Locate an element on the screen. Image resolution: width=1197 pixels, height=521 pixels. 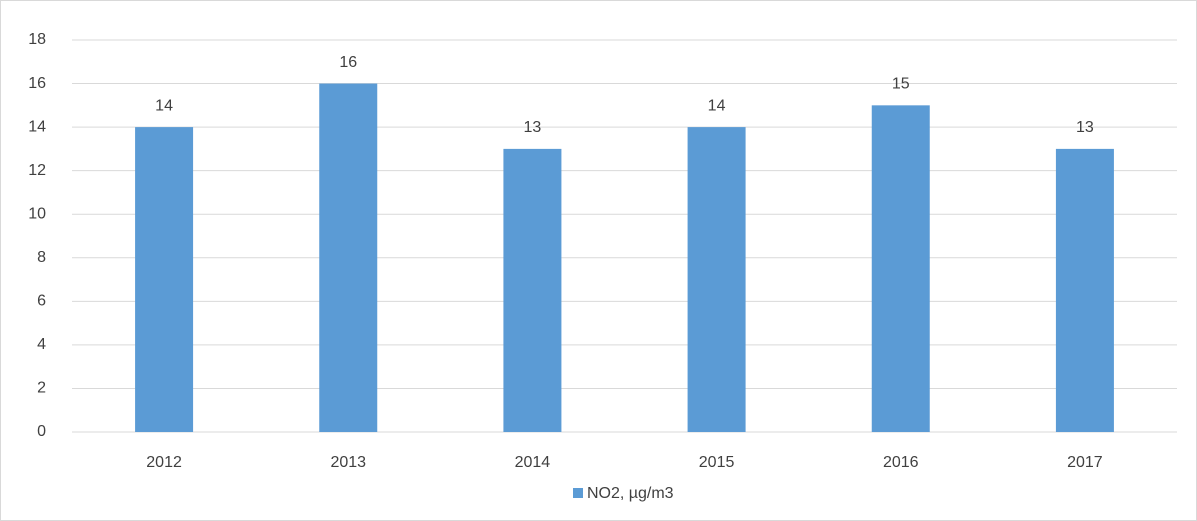
x-tick-label: 2016 is located at coordinates (901, 462).